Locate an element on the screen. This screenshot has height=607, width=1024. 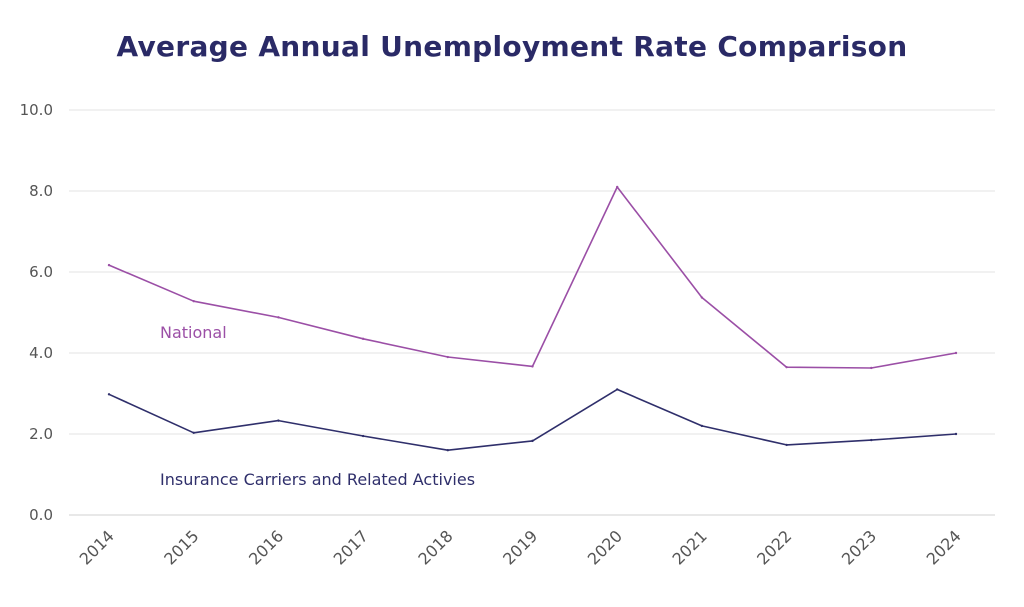
x-tick-label: 2018 is located at coordinates (435, 547).